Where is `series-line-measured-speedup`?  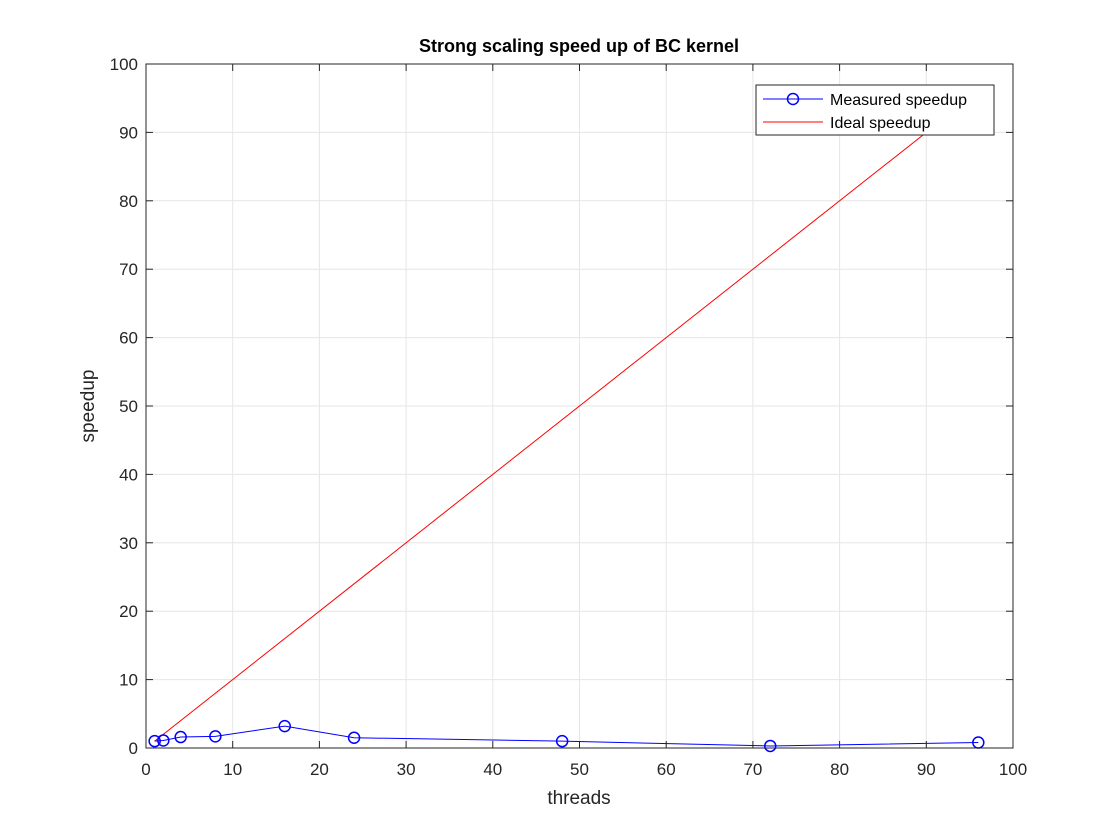 series-line-measured-speedup is located at coordinates (566, 736).